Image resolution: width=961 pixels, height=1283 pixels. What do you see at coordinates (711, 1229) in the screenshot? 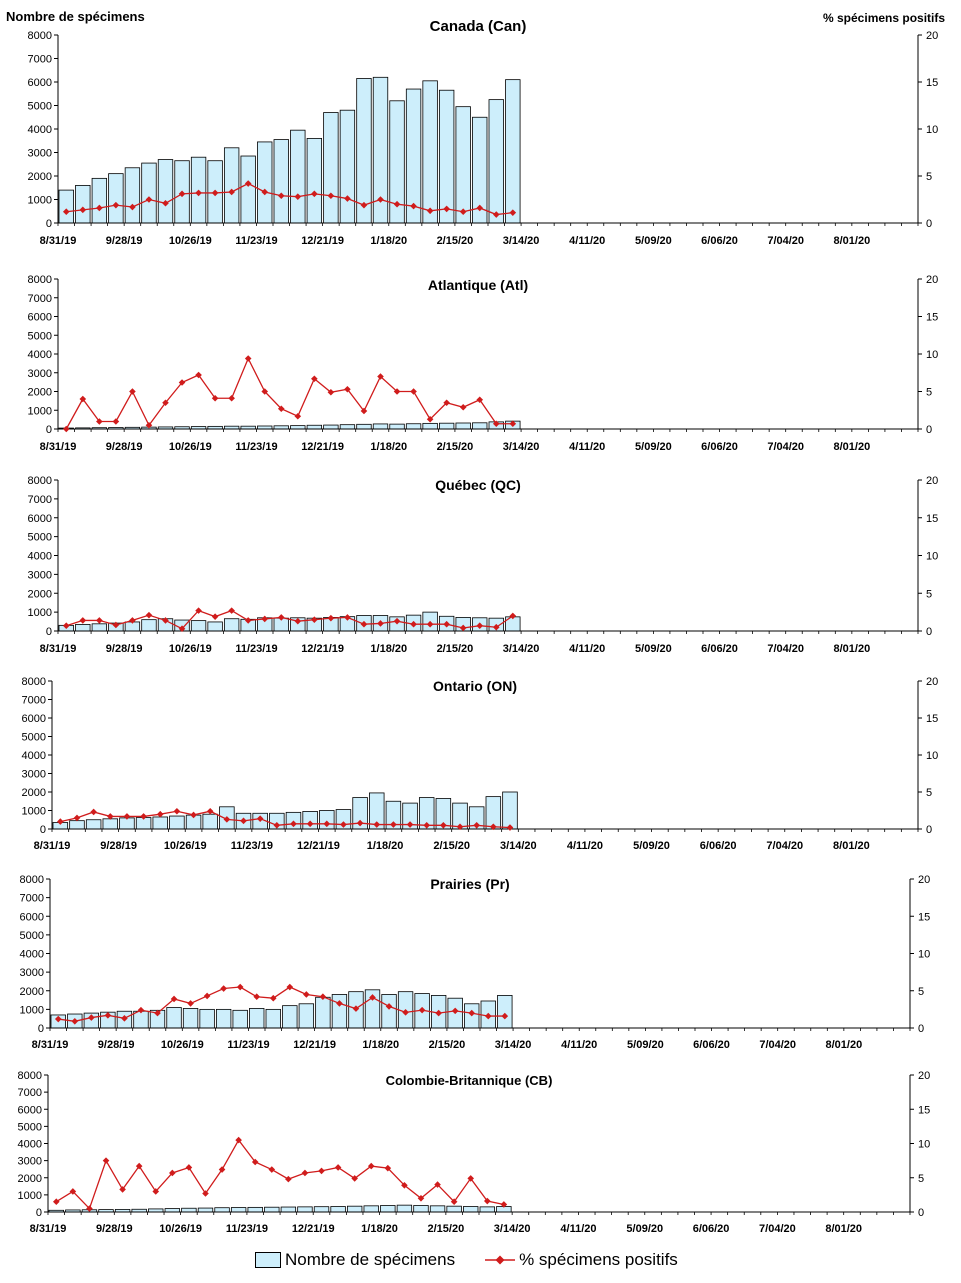
I see `x-tick-label: 6/06/20` at bounding box center [711, 1229].